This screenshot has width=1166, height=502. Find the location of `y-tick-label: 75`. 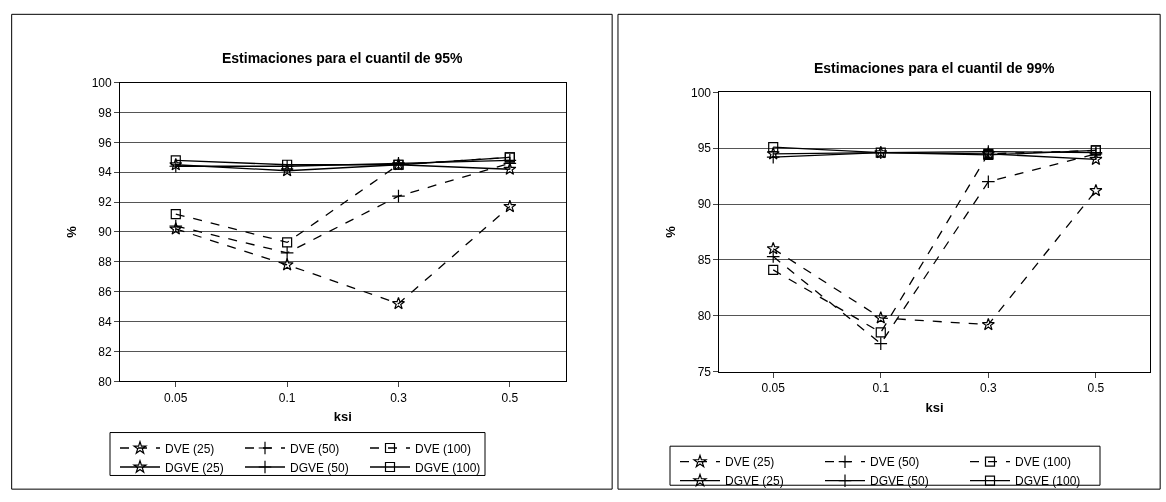

y-tick-label: 75 is located at coordinates (704, 371).